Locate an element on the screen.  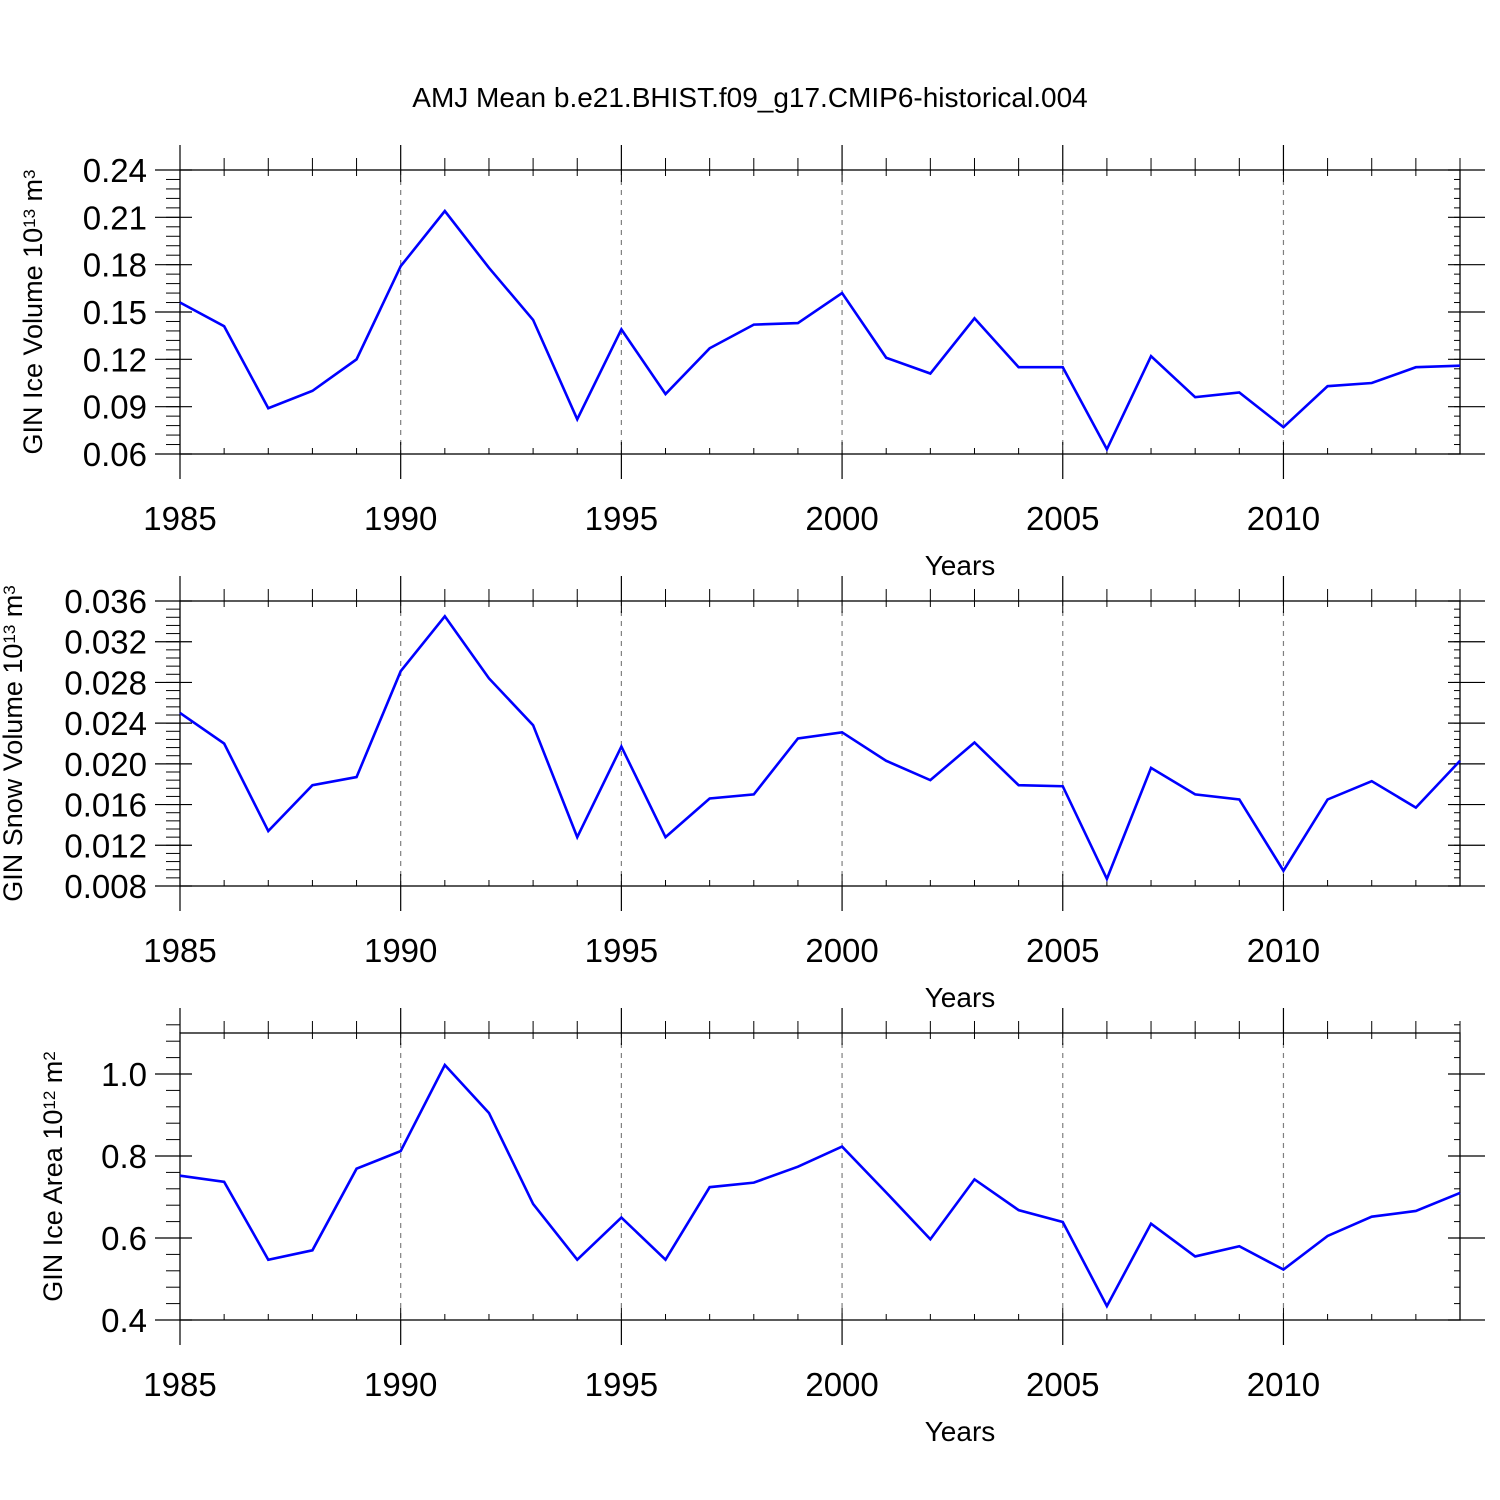
y-tick-label: 0.15 is located at coordinates (115, 312).